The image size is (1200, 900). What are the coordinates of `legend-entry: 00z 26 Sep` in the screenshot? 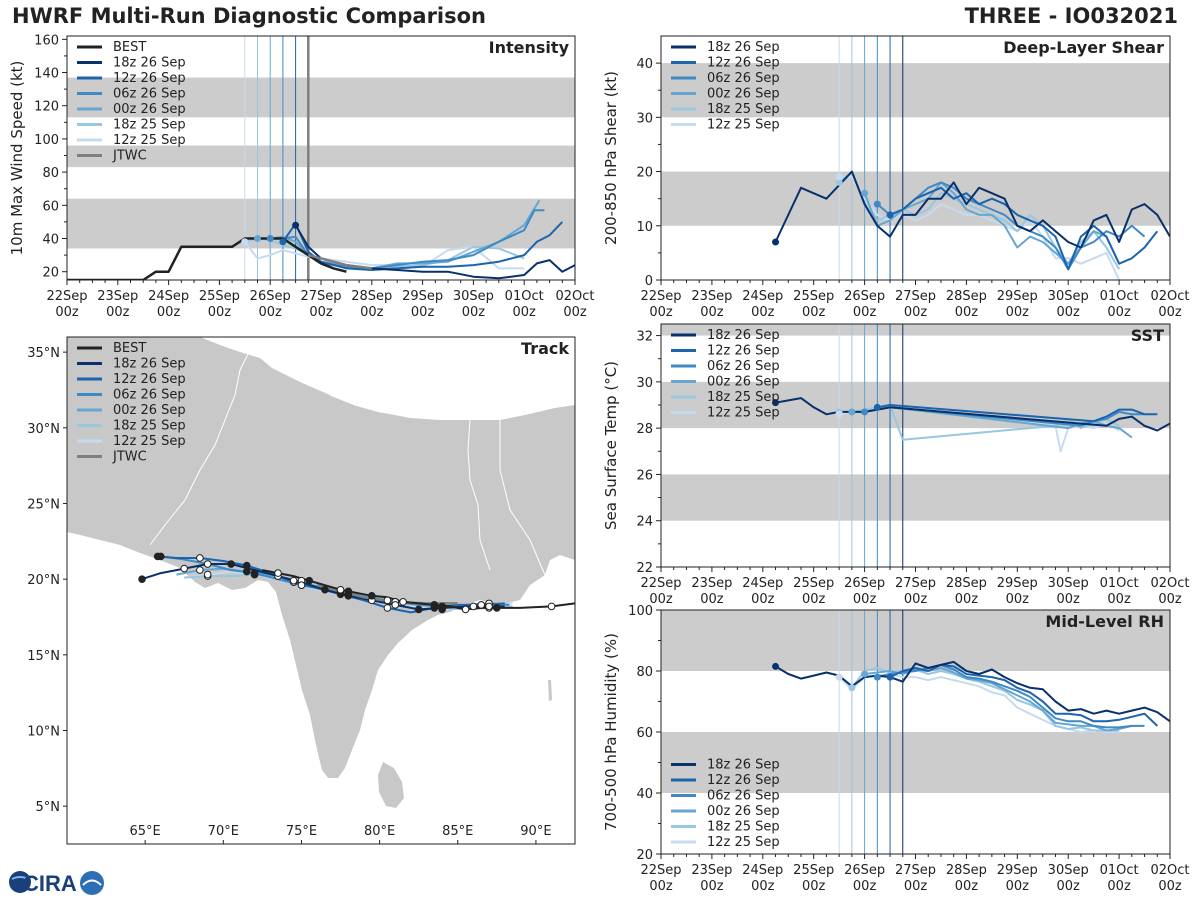 It's located at (149, 109).